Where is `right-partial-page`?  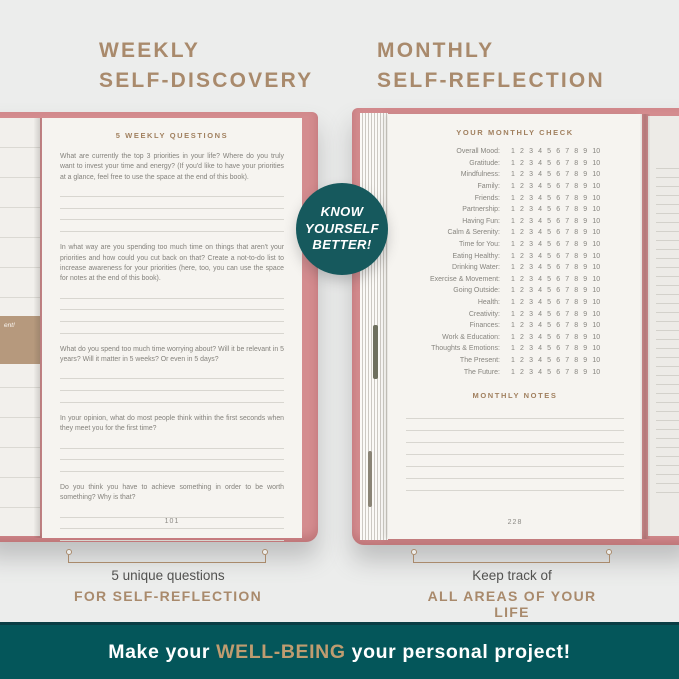
right-partial-page is located at coordinates (663, 326).